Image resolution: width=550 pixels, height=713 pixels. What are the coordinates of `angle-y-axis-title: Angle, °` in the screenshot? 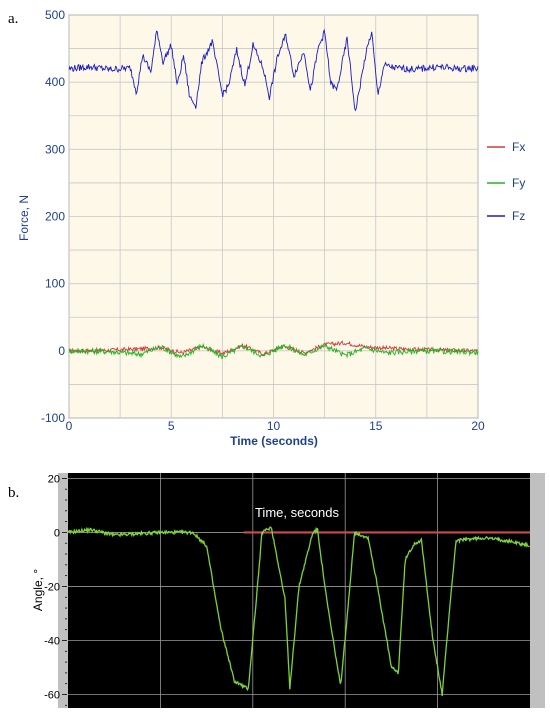 It's located at (38, 590).